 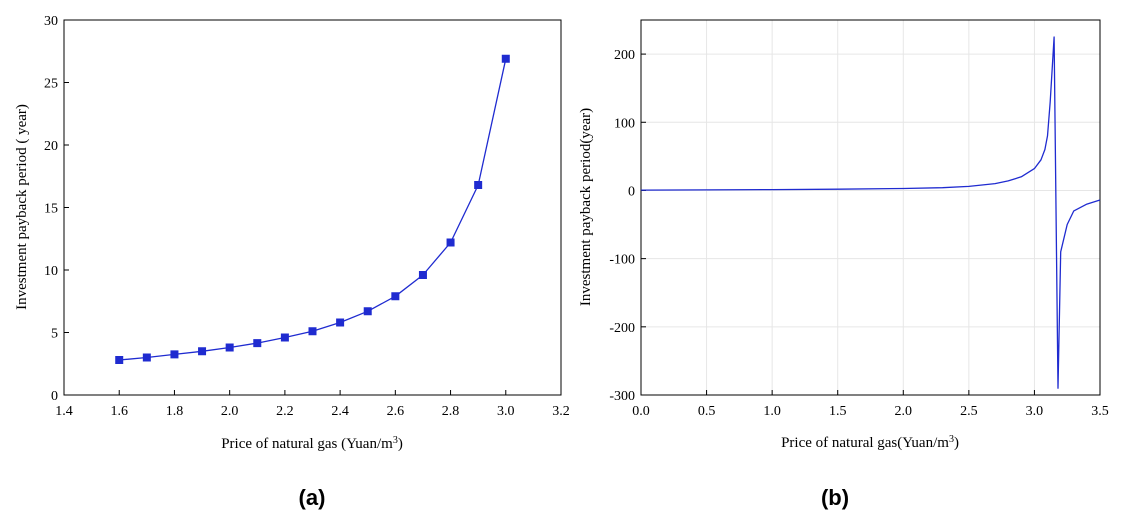 I want to click on chart-b-y-ticks: -300 -200 -100 0 100 200, so click(x=627, y=226).